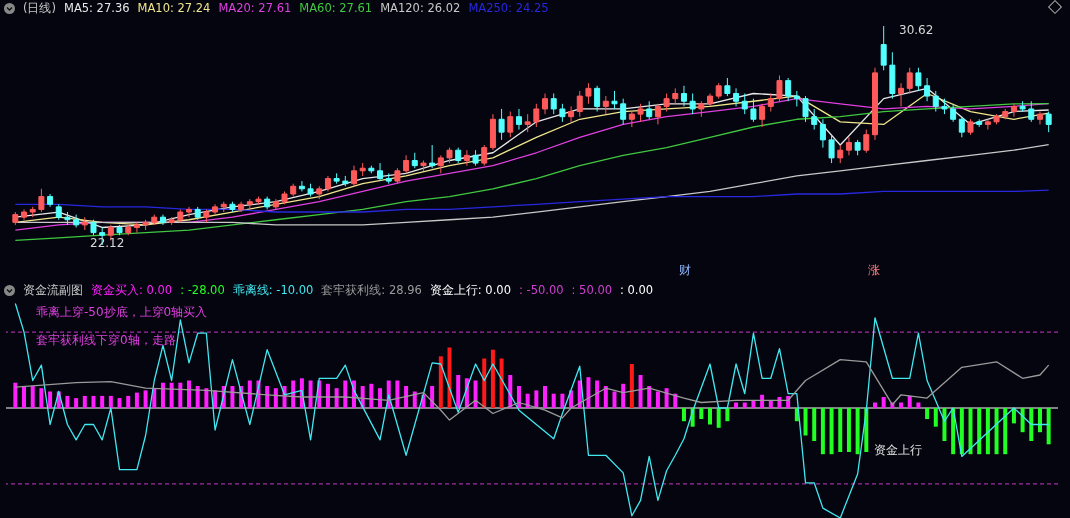  Describe the element at coordinates (96, 8) in the screenshot. I see `text: MA5: 27.36` at that location.